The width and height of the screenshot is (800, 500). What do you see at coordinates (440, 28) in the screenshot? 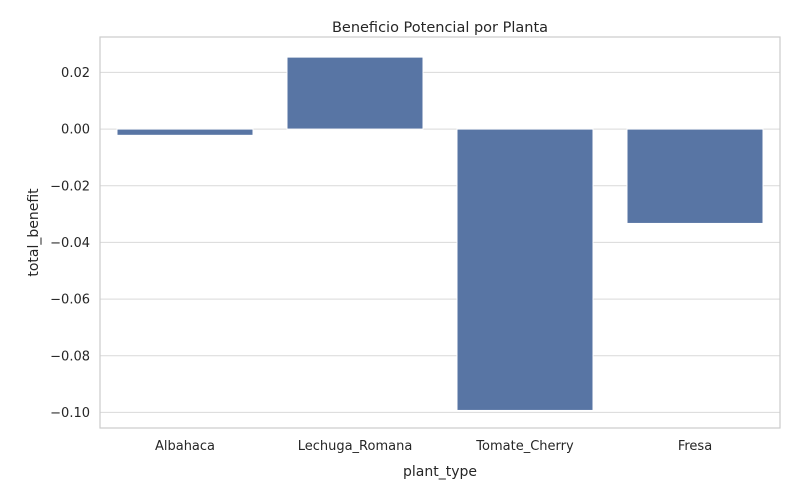
I see `chart-title: Beneficio Potencial por Planta` at bounding box center [440, 28].